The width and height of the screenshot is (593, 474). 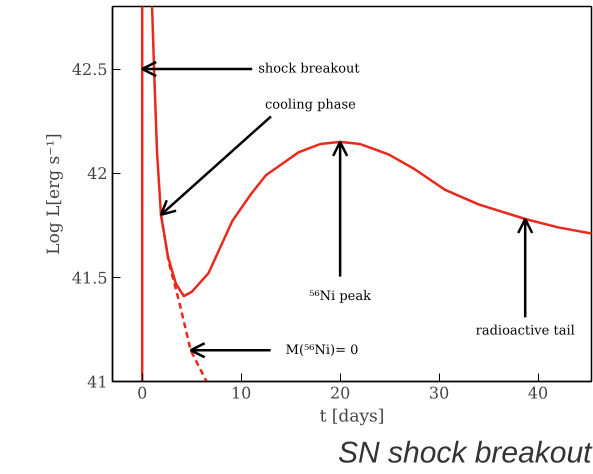 What do you see at coordinates (439, 393) in the screenshot?
I see `x-tick-label: 30` at bounding box center [439, 393].